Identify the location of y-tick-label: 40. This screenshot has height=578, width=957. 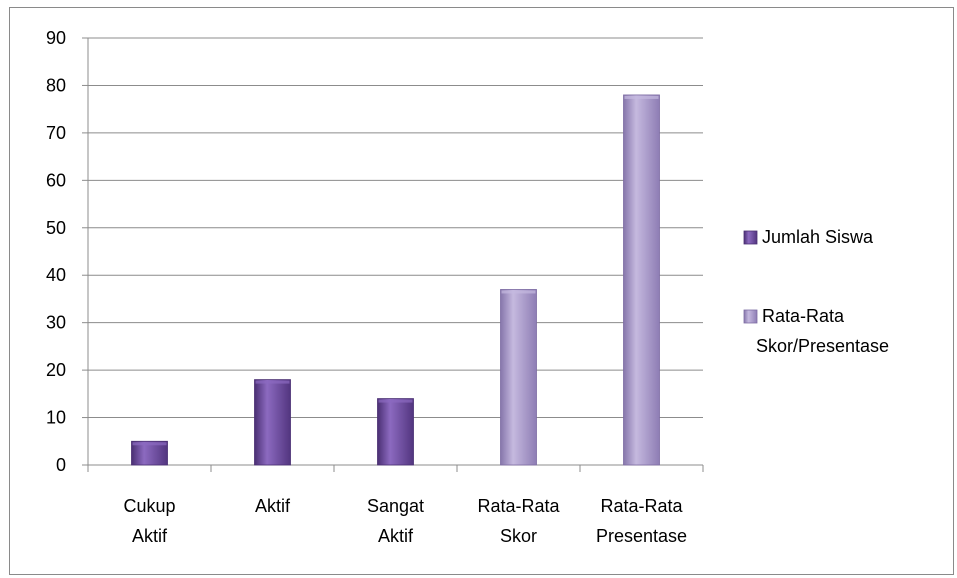
(56, 275).